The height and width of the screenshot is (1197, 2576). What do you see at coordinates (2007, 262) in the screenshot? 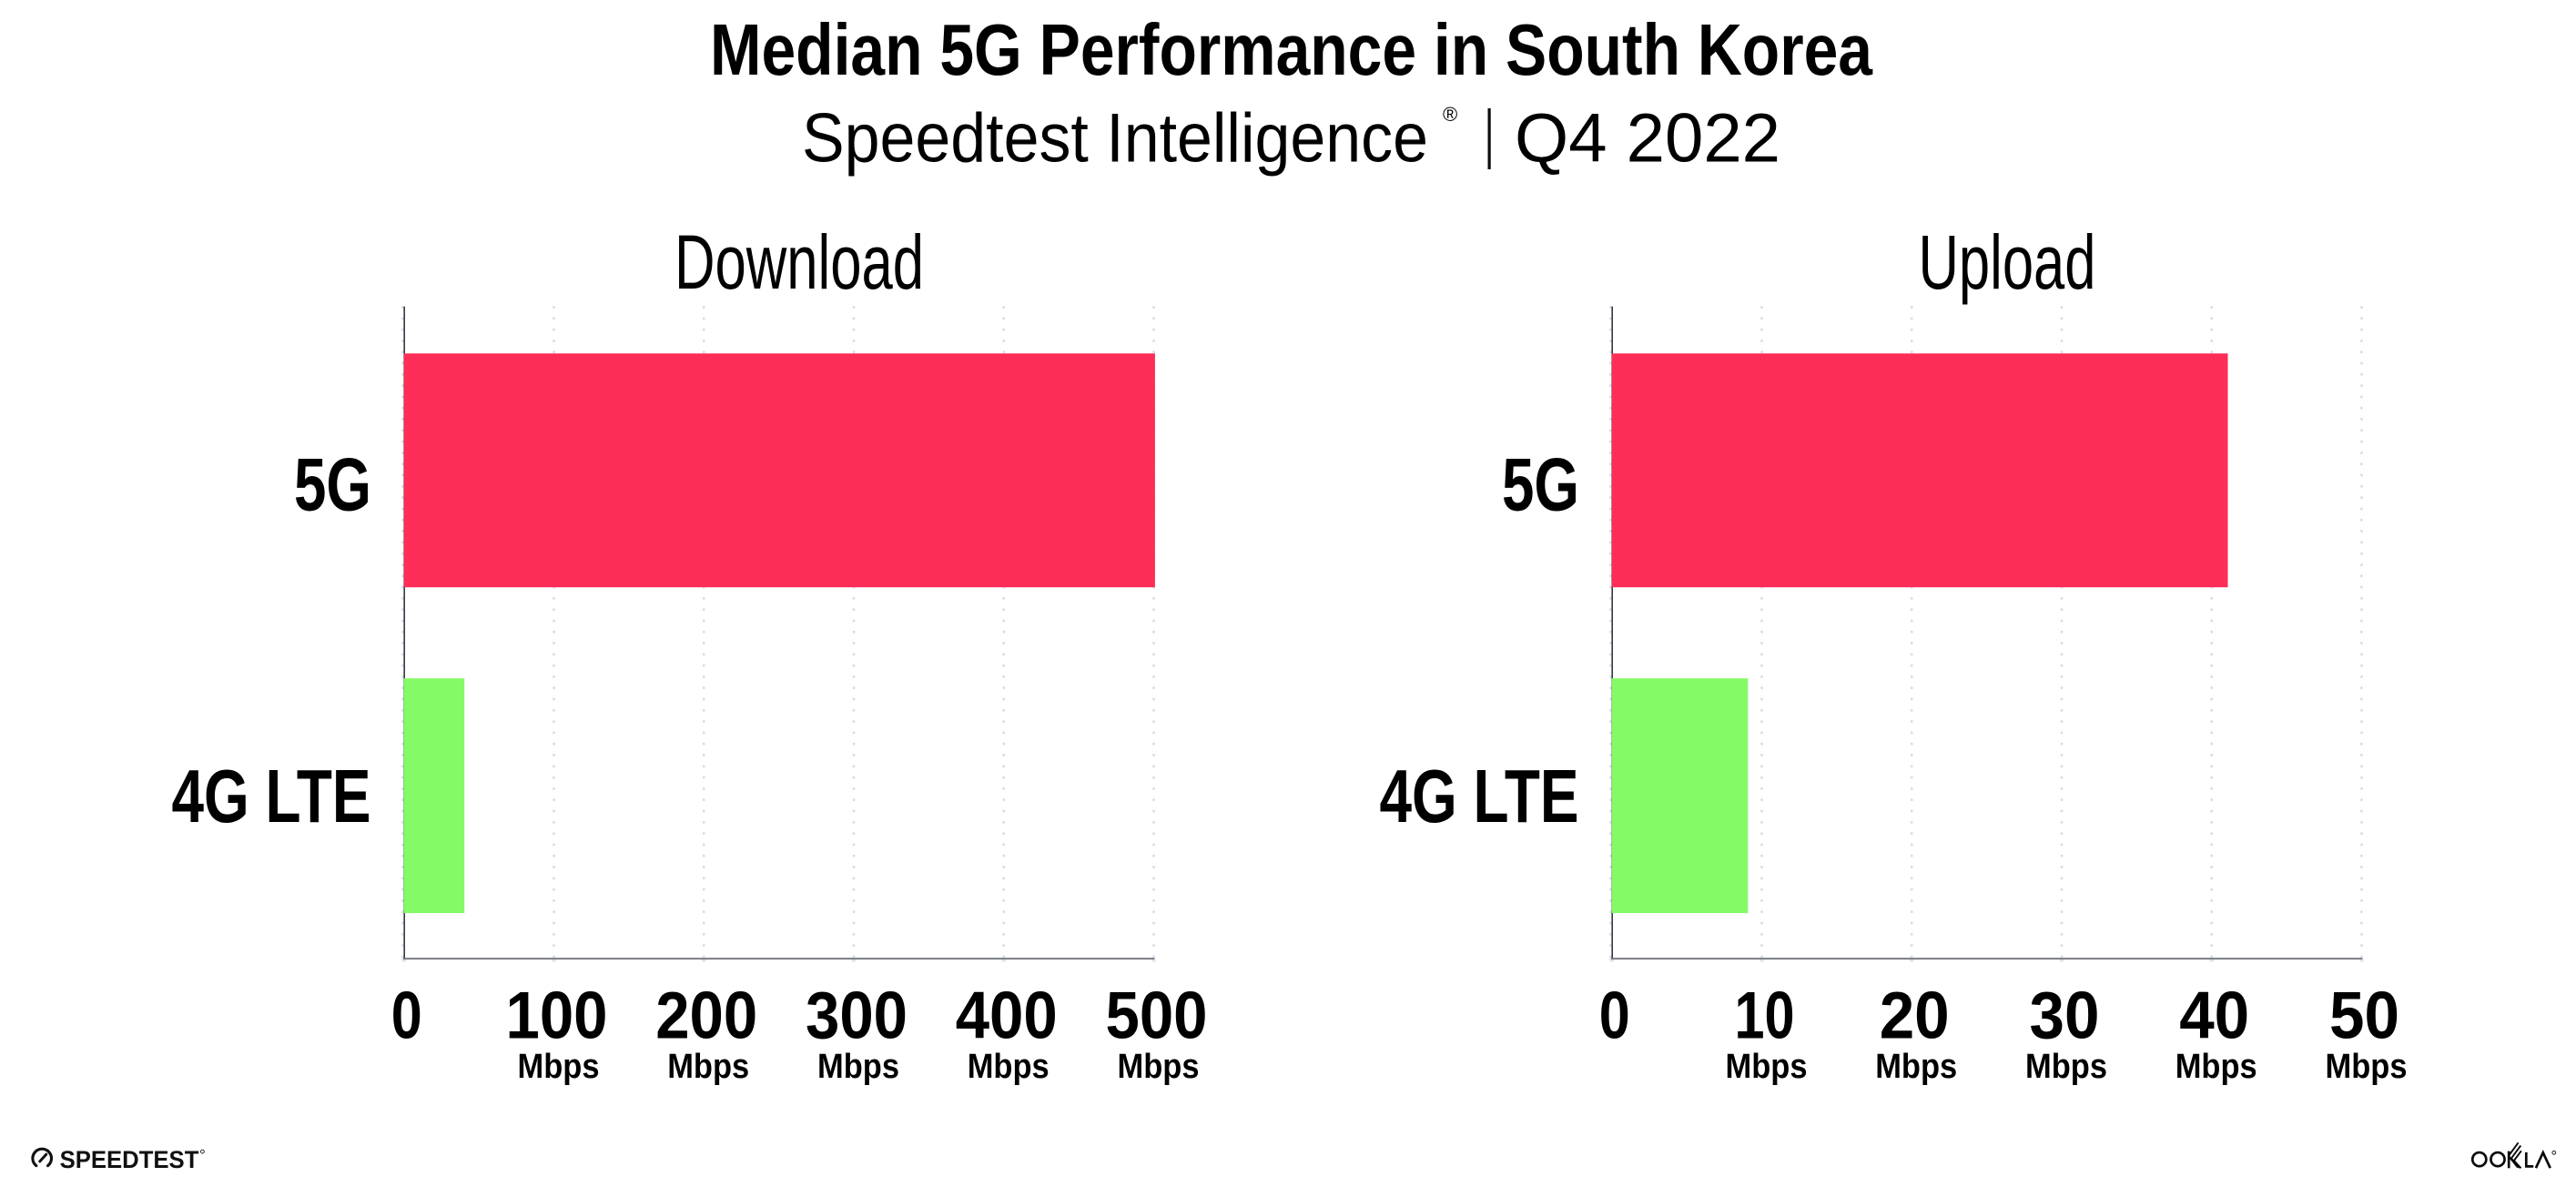
I see `svg-text: Upload` at bounding box center [2007, 262].